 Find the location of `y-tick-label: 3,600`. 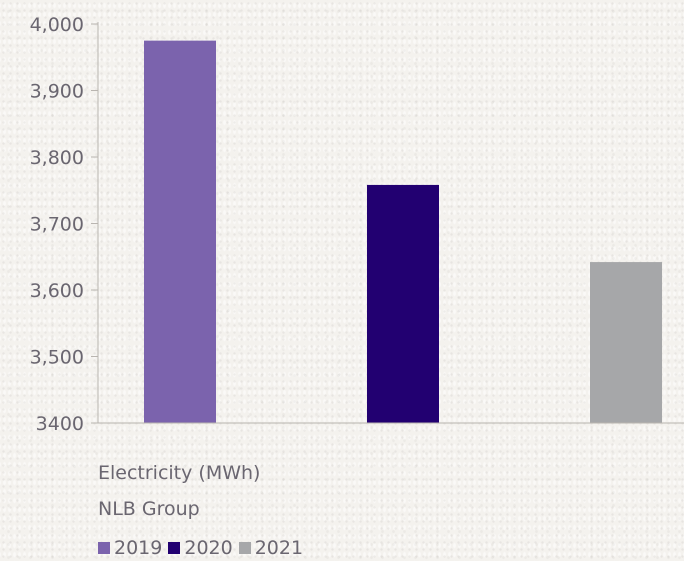

y-tick-label: 3,600 is located at coordinates (57, 291).